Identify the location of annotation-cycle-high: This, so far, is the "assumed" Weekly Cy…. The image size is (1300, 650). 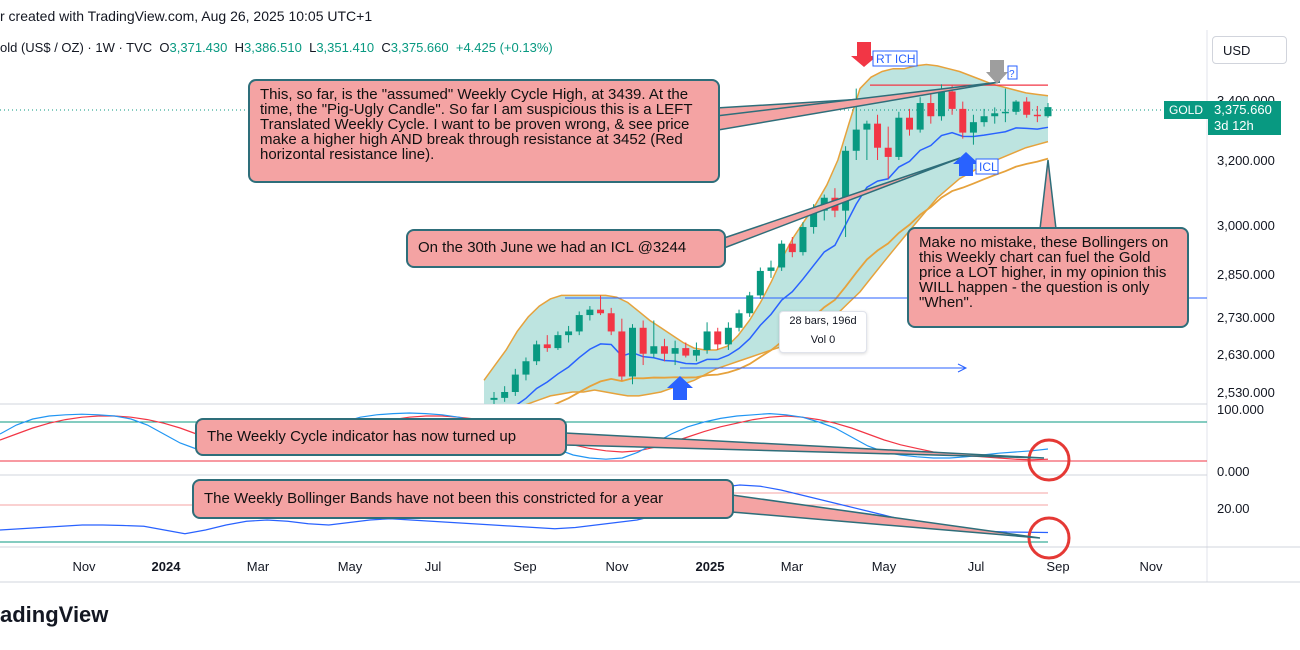
(484, 131).